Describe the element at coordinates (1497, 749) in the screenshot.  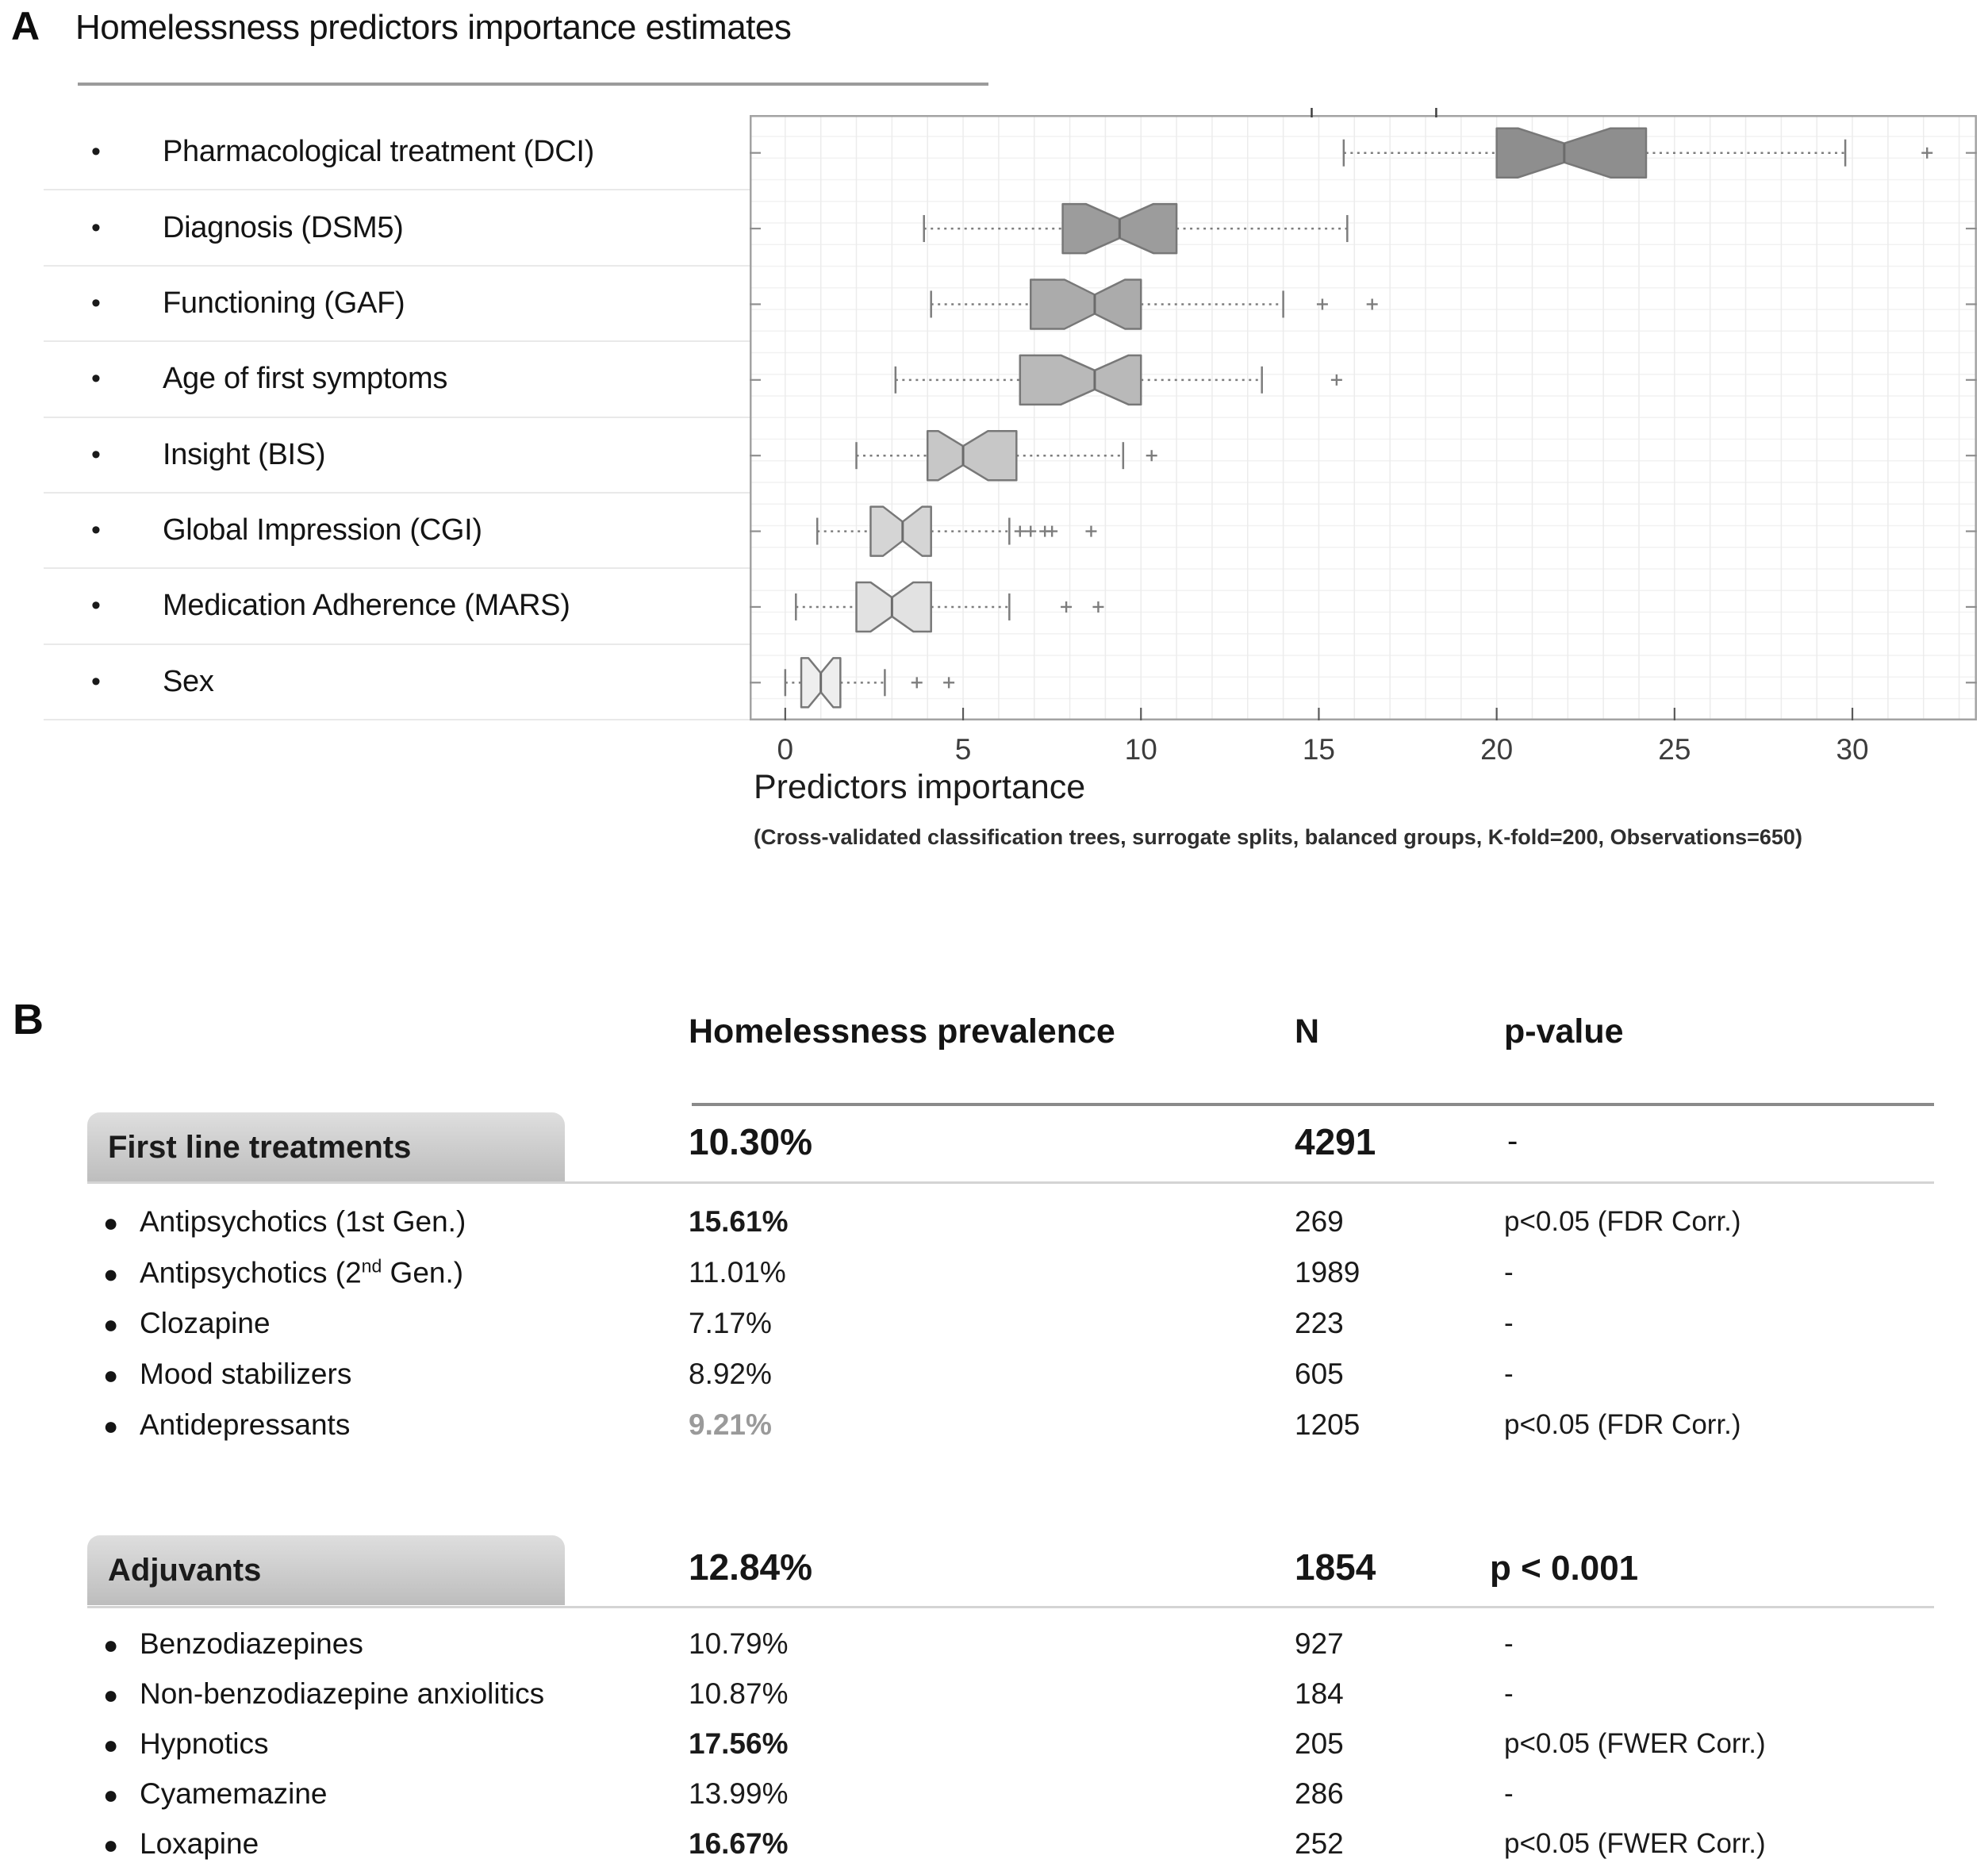
I see `x-tick-label: 20` at that location.